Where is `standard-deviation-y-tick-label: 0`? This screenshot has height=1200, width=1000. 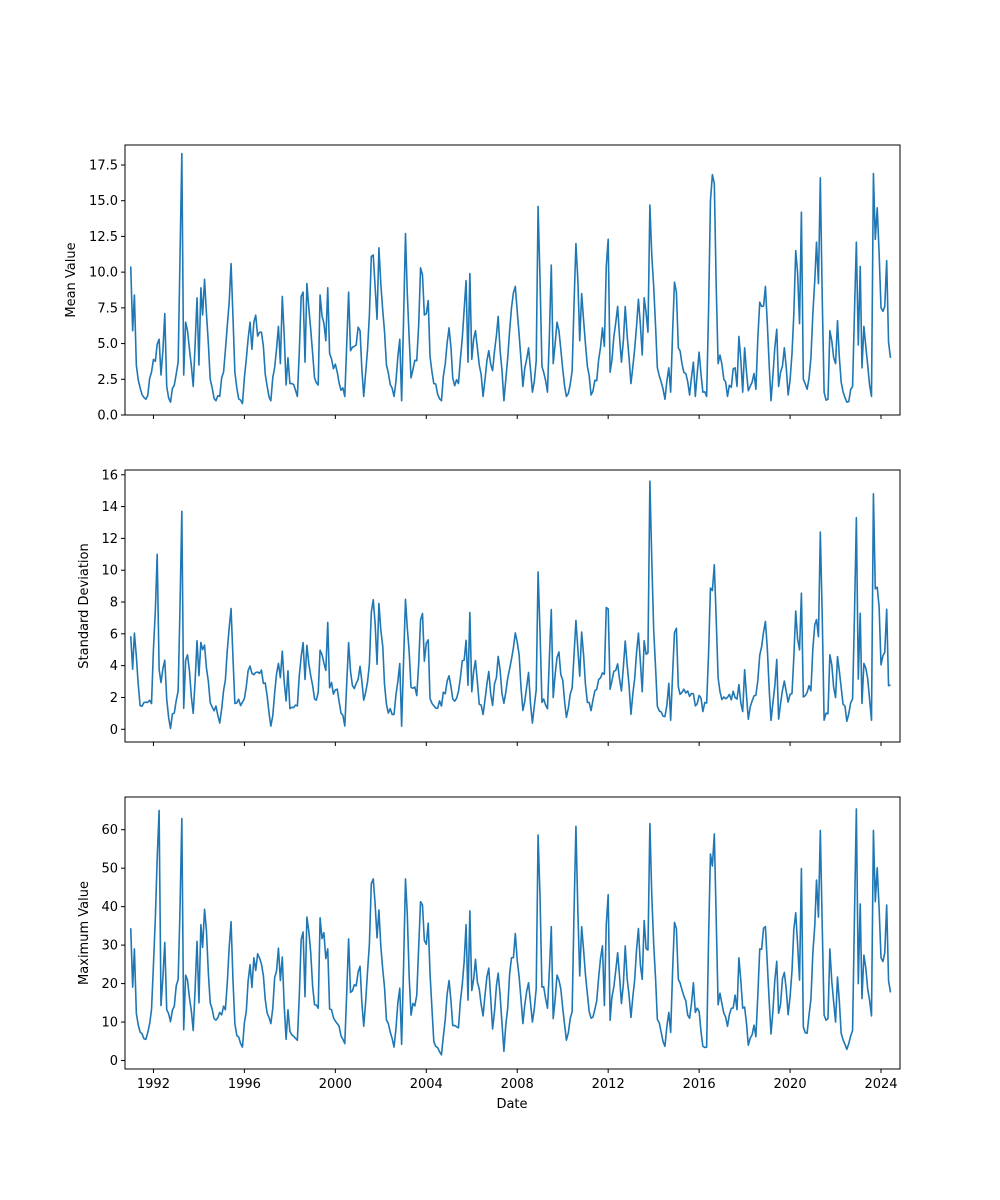
standard-deviation-y-tick-label: 0 is located at coordinates (114, 730).